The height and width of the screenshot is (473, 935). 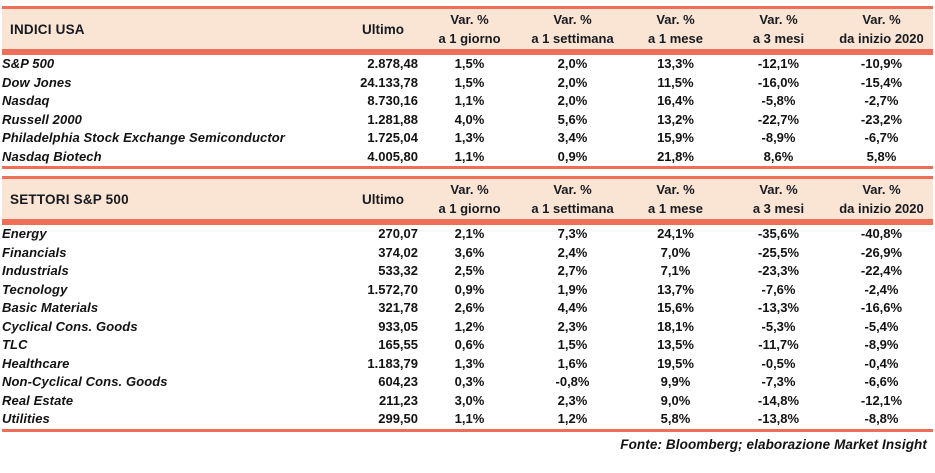 I want to click on row-label: Utilities, so click(x=26, y=418).